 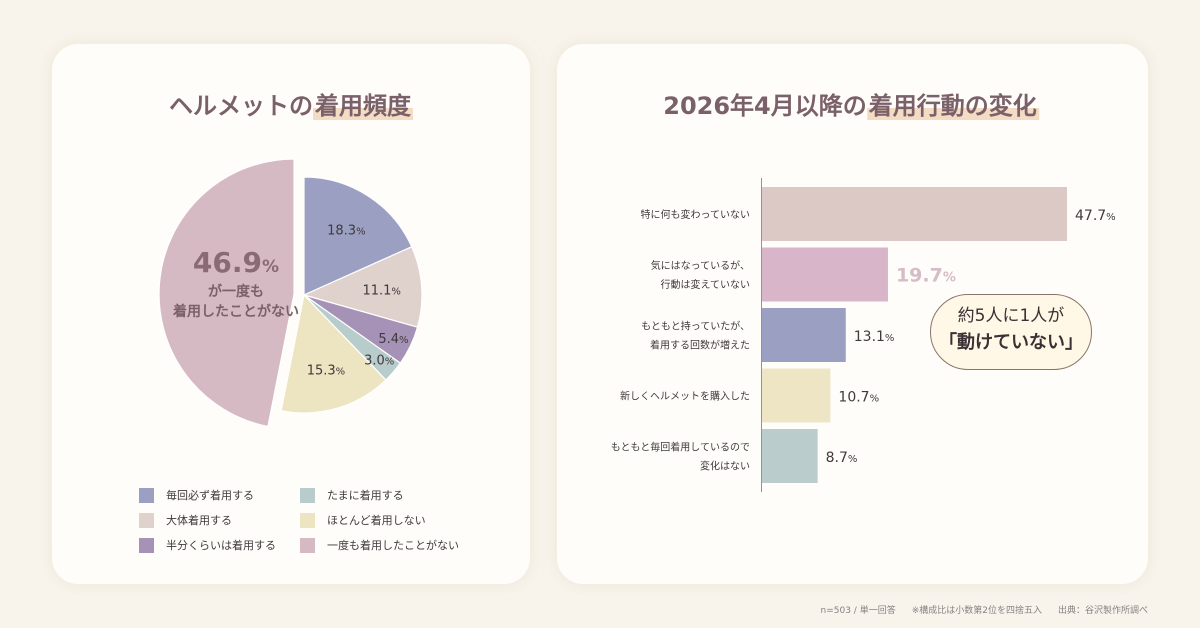 I want to click on pie-slice-label: 18.3%, so click(x=346, y=231).